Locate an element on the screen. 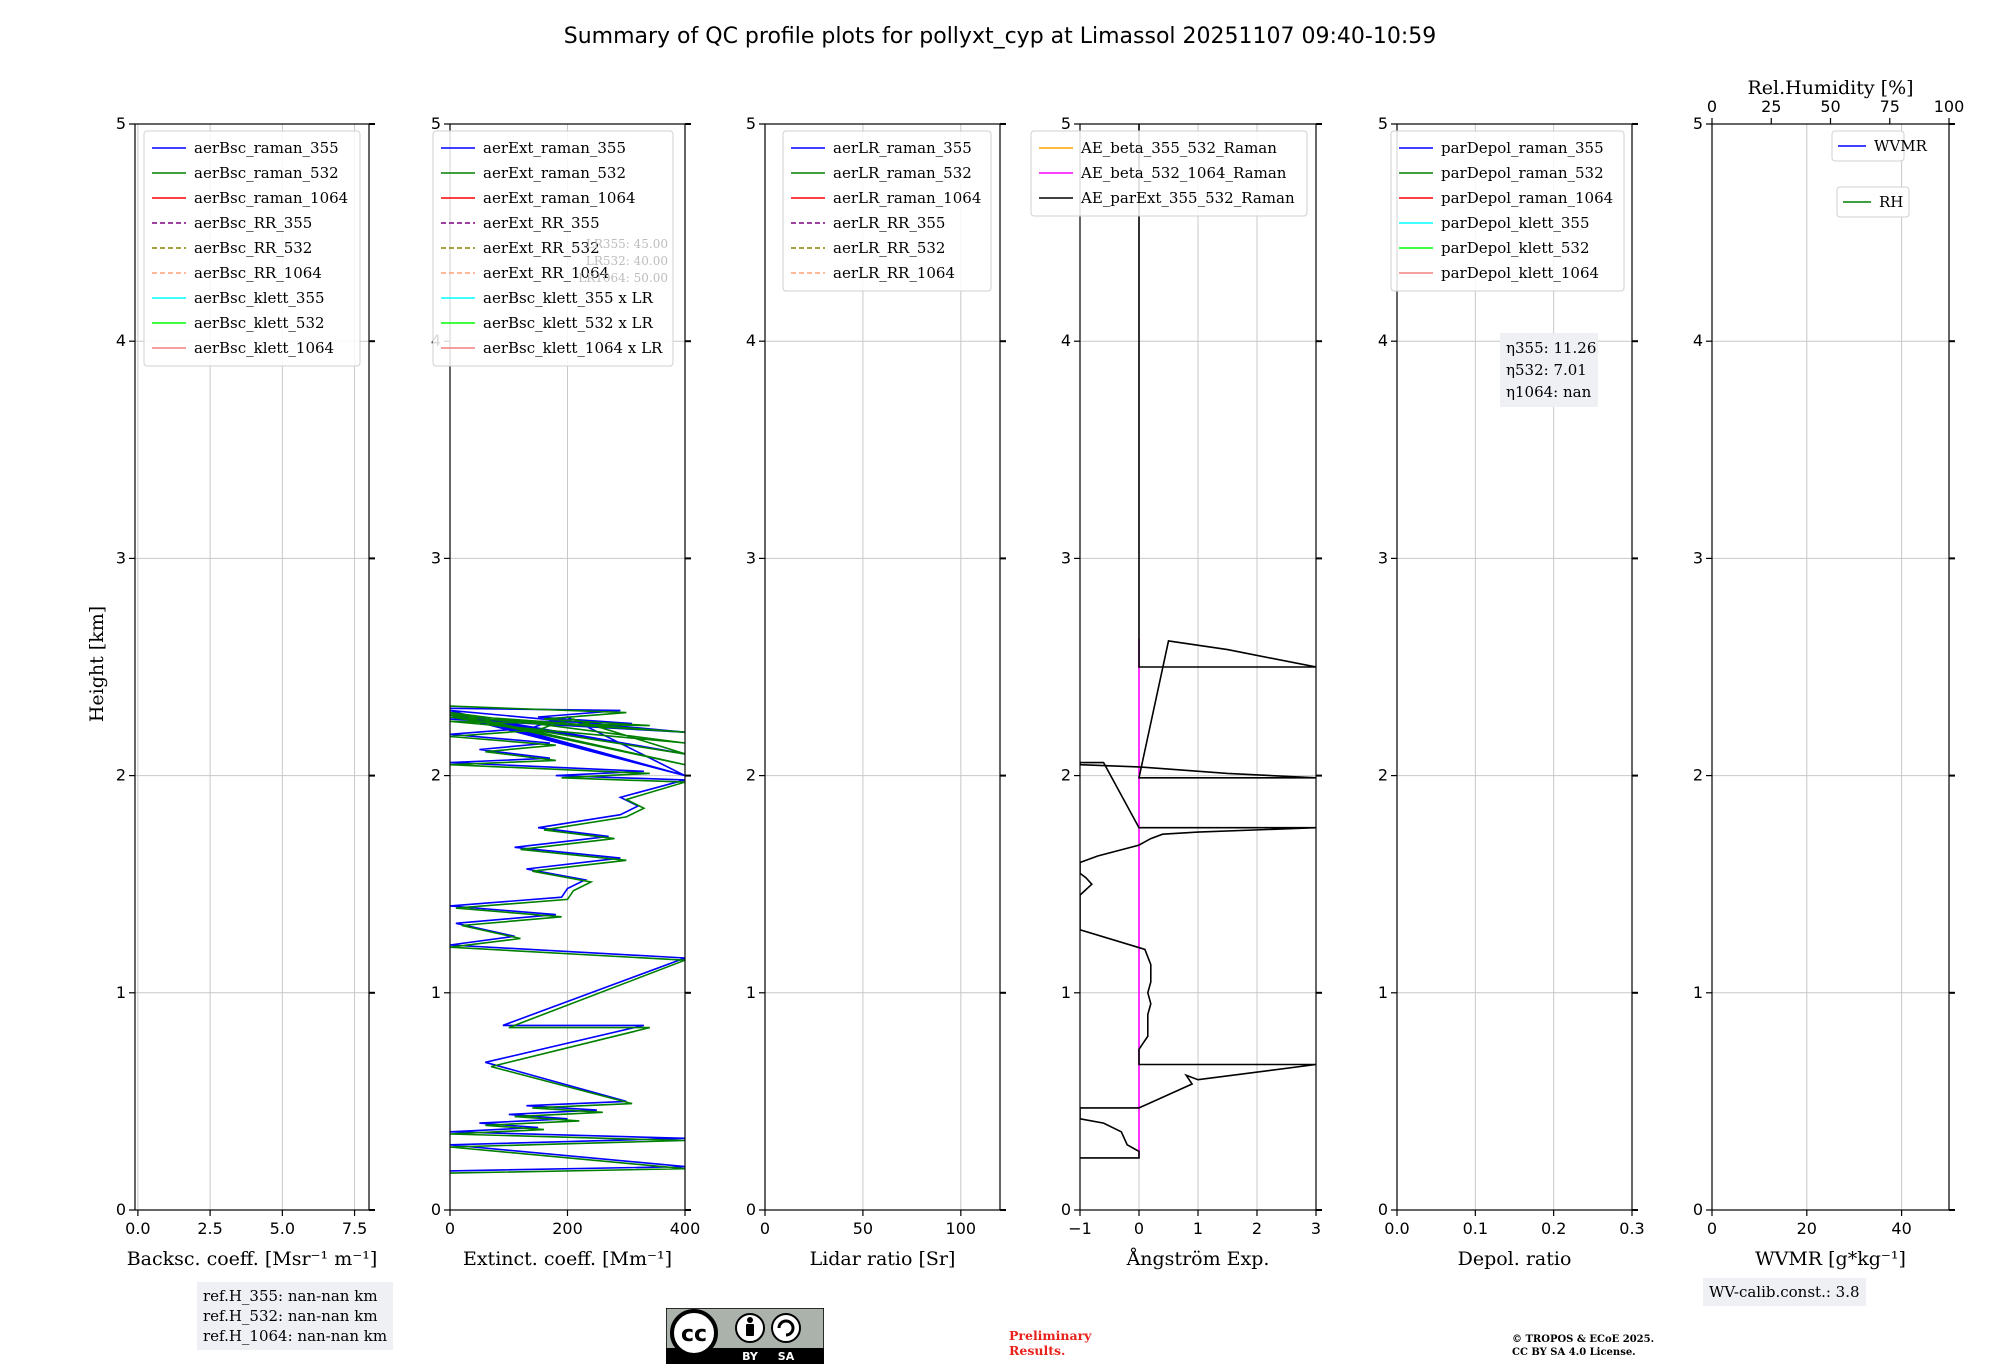 This screenshot has width=2000, height=1364. lidar-ratio-note: LR532: 40.00 is located at coordinates (627, 261).